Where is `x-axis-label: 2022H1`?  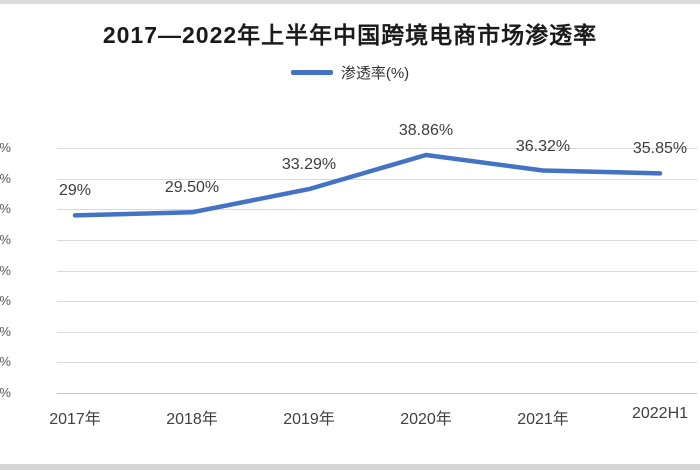 x-axis-label: 2022H1 is located at coordinates (660, 413).